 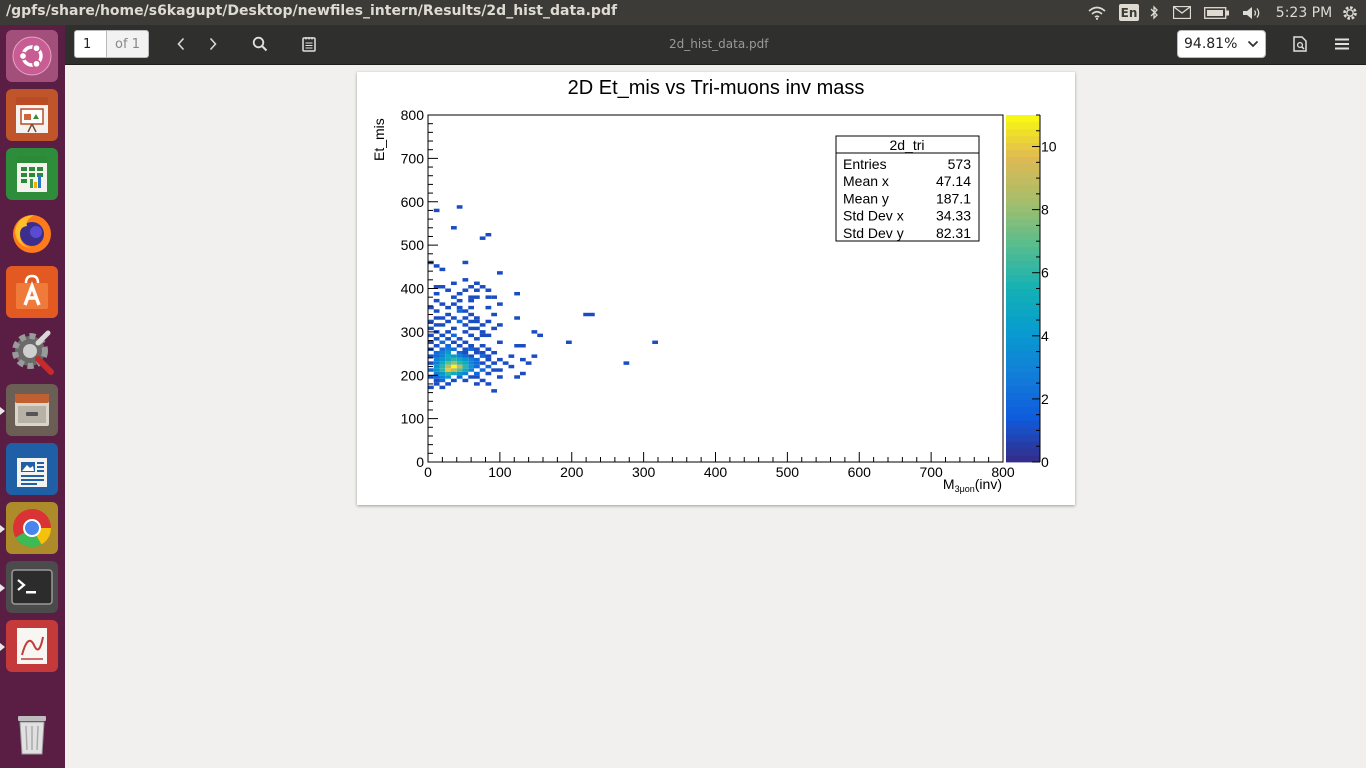 I want to click on document-title: 2d_hist_data.pdf, so click(x=719, y=44).